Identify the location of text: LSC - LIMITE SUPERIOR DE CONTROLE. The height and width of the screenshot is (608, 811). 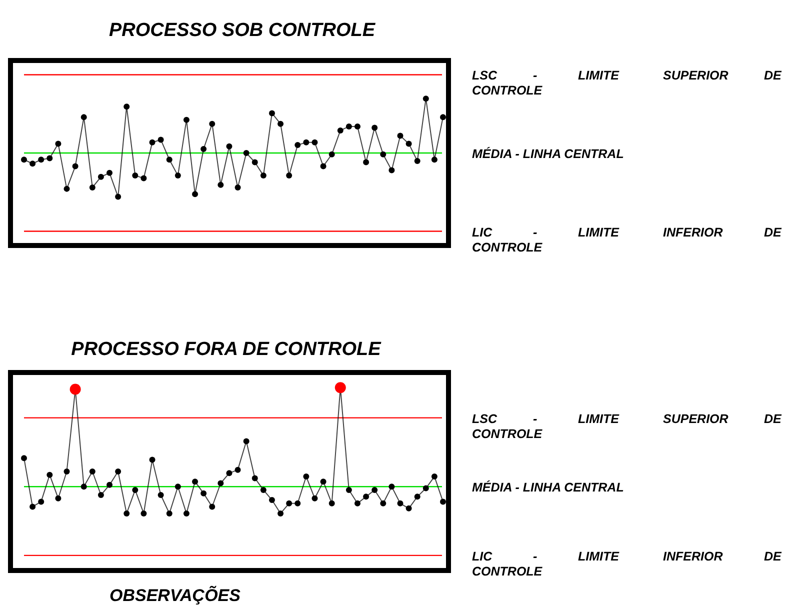
(627, 83).